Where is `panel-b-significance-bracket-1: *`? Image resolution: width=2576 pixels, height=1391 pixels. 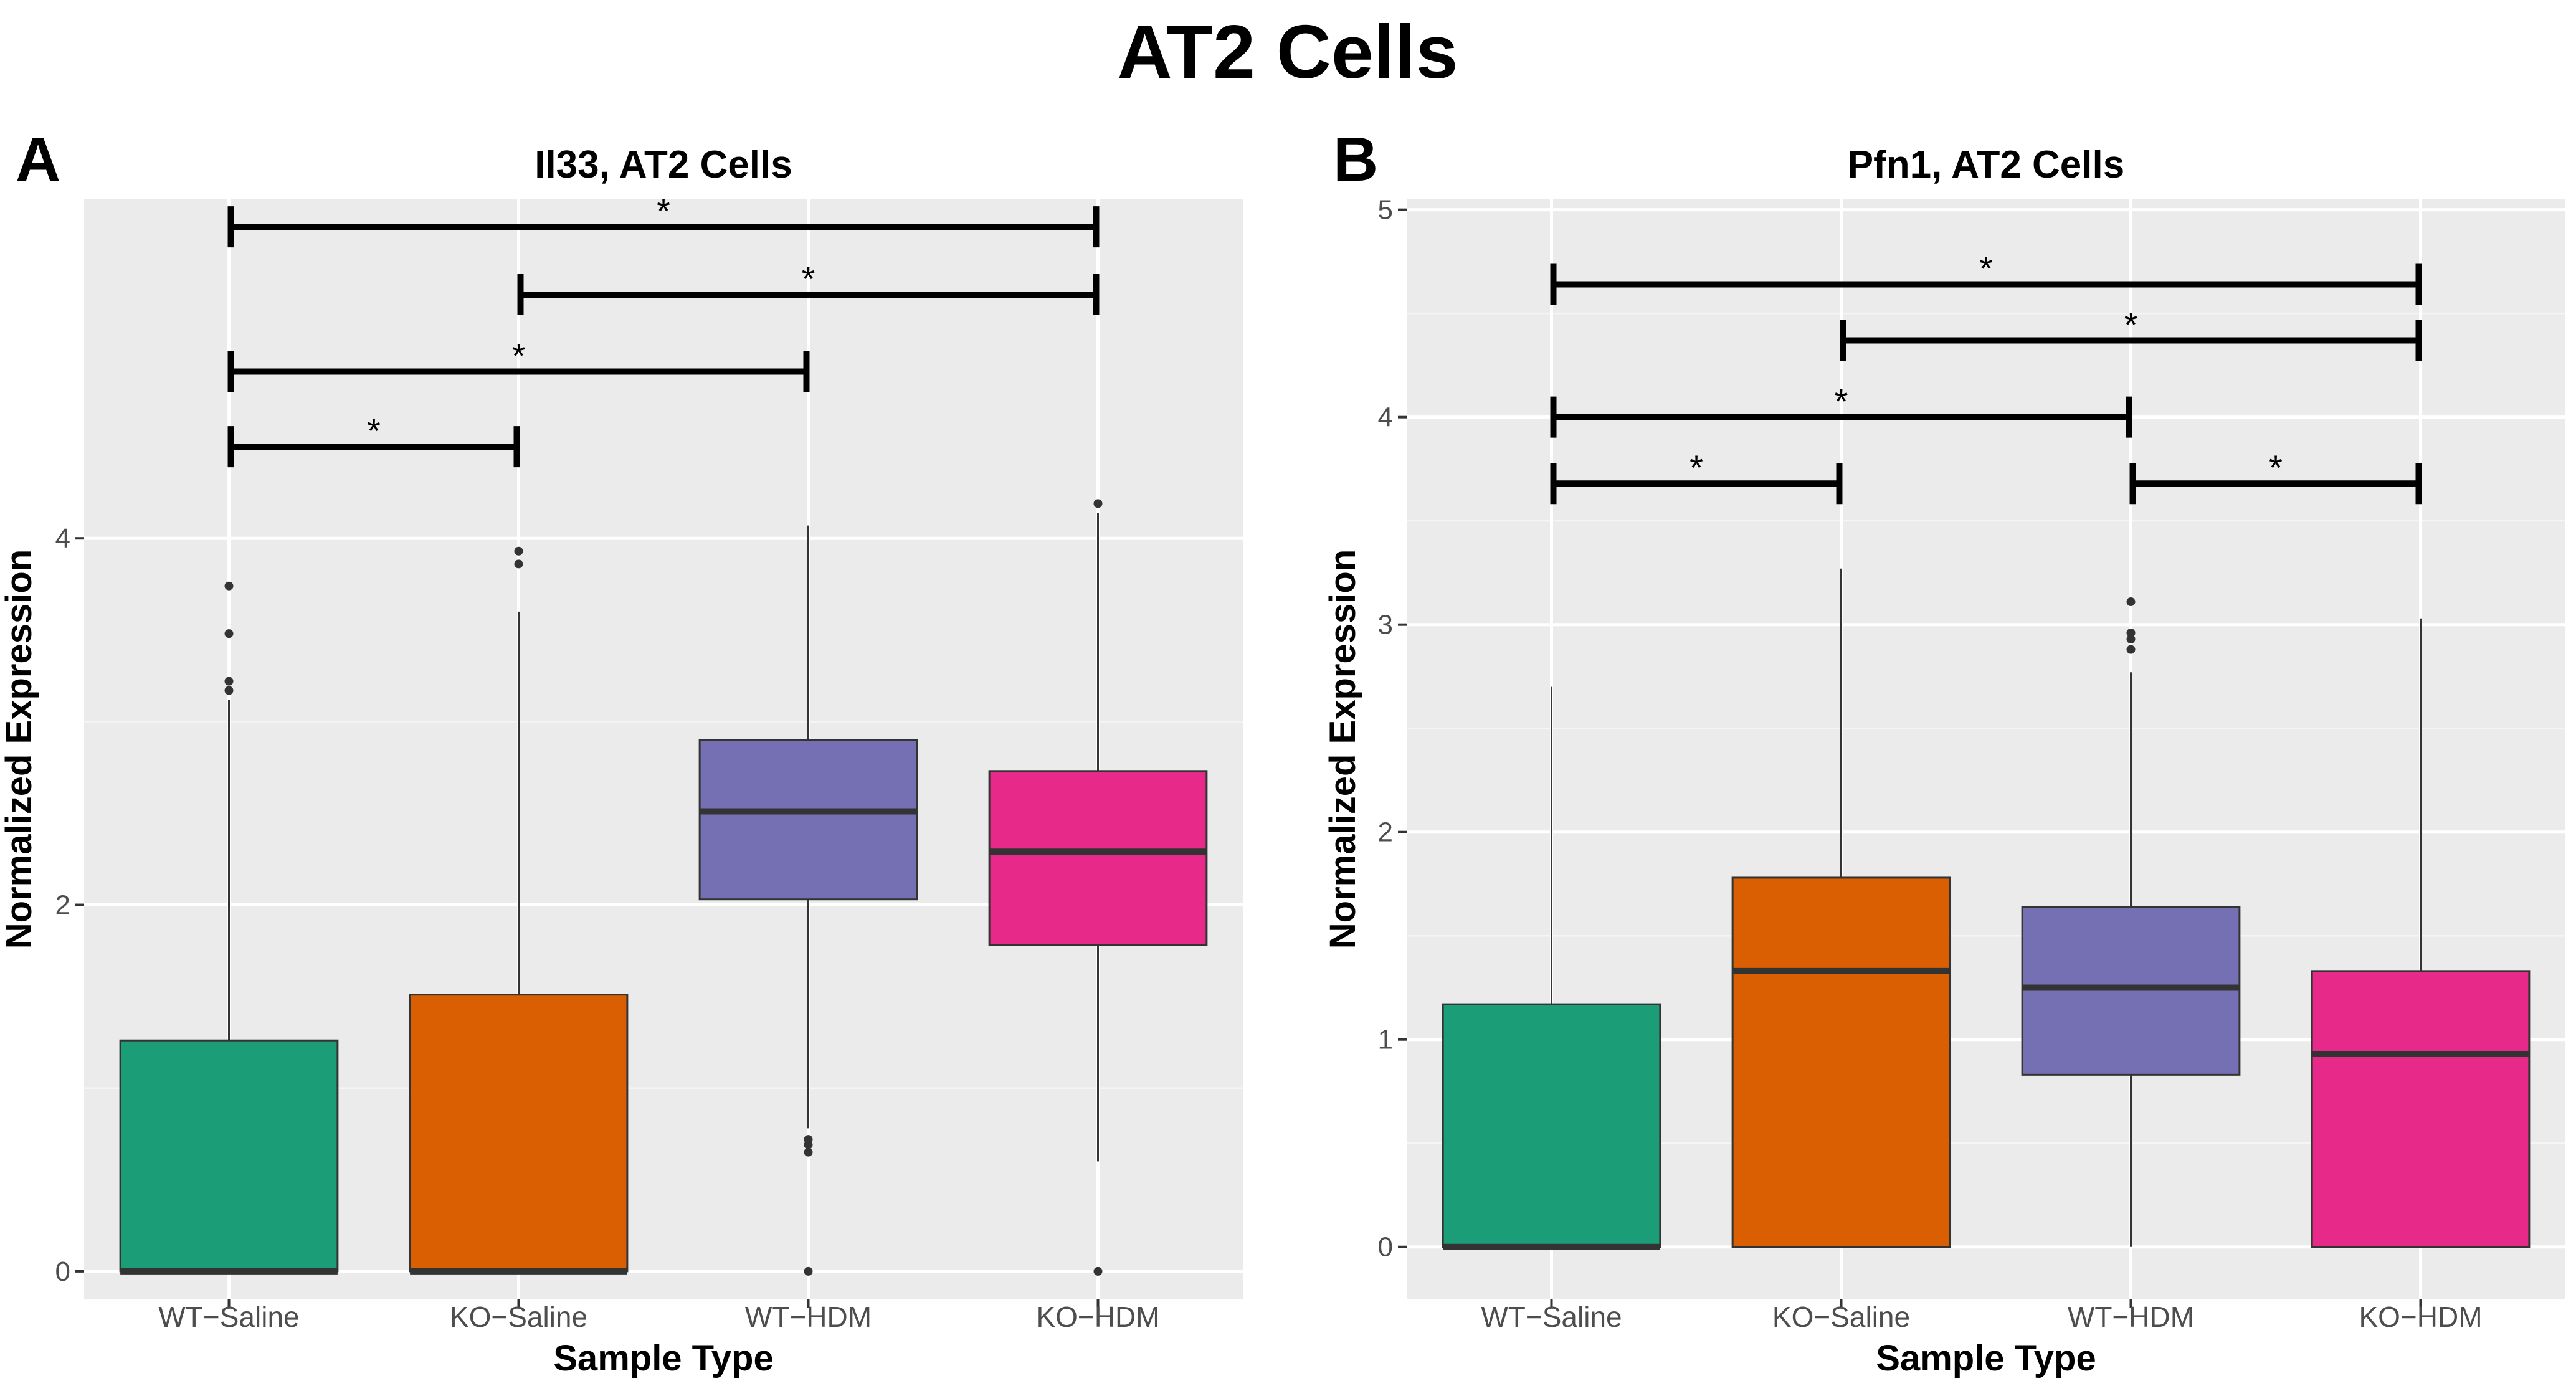 panel-b-significance-bracket-1: * is located at coordinates (2131, 333).